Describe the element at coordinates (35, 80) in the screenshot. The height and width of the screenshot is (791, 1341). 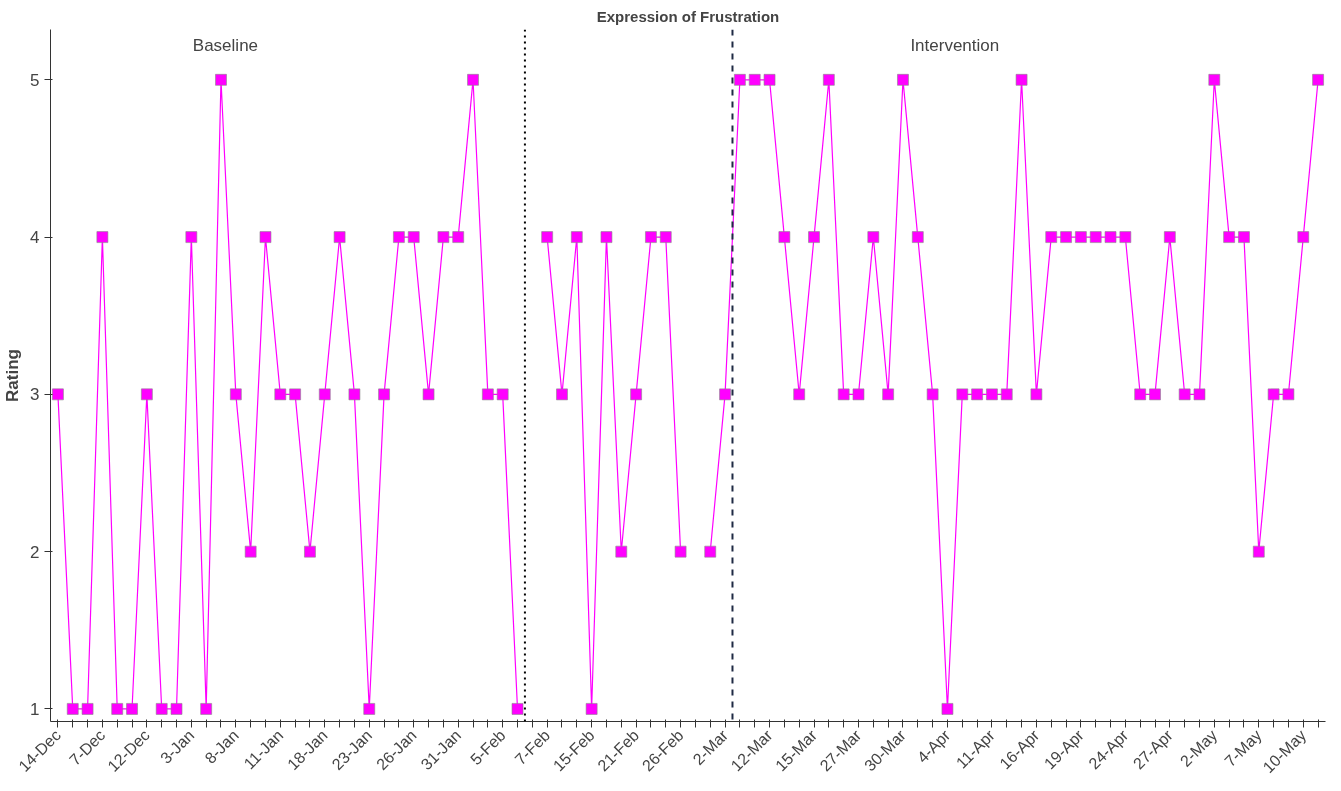
I see `y-tick-label: 5` at that location.